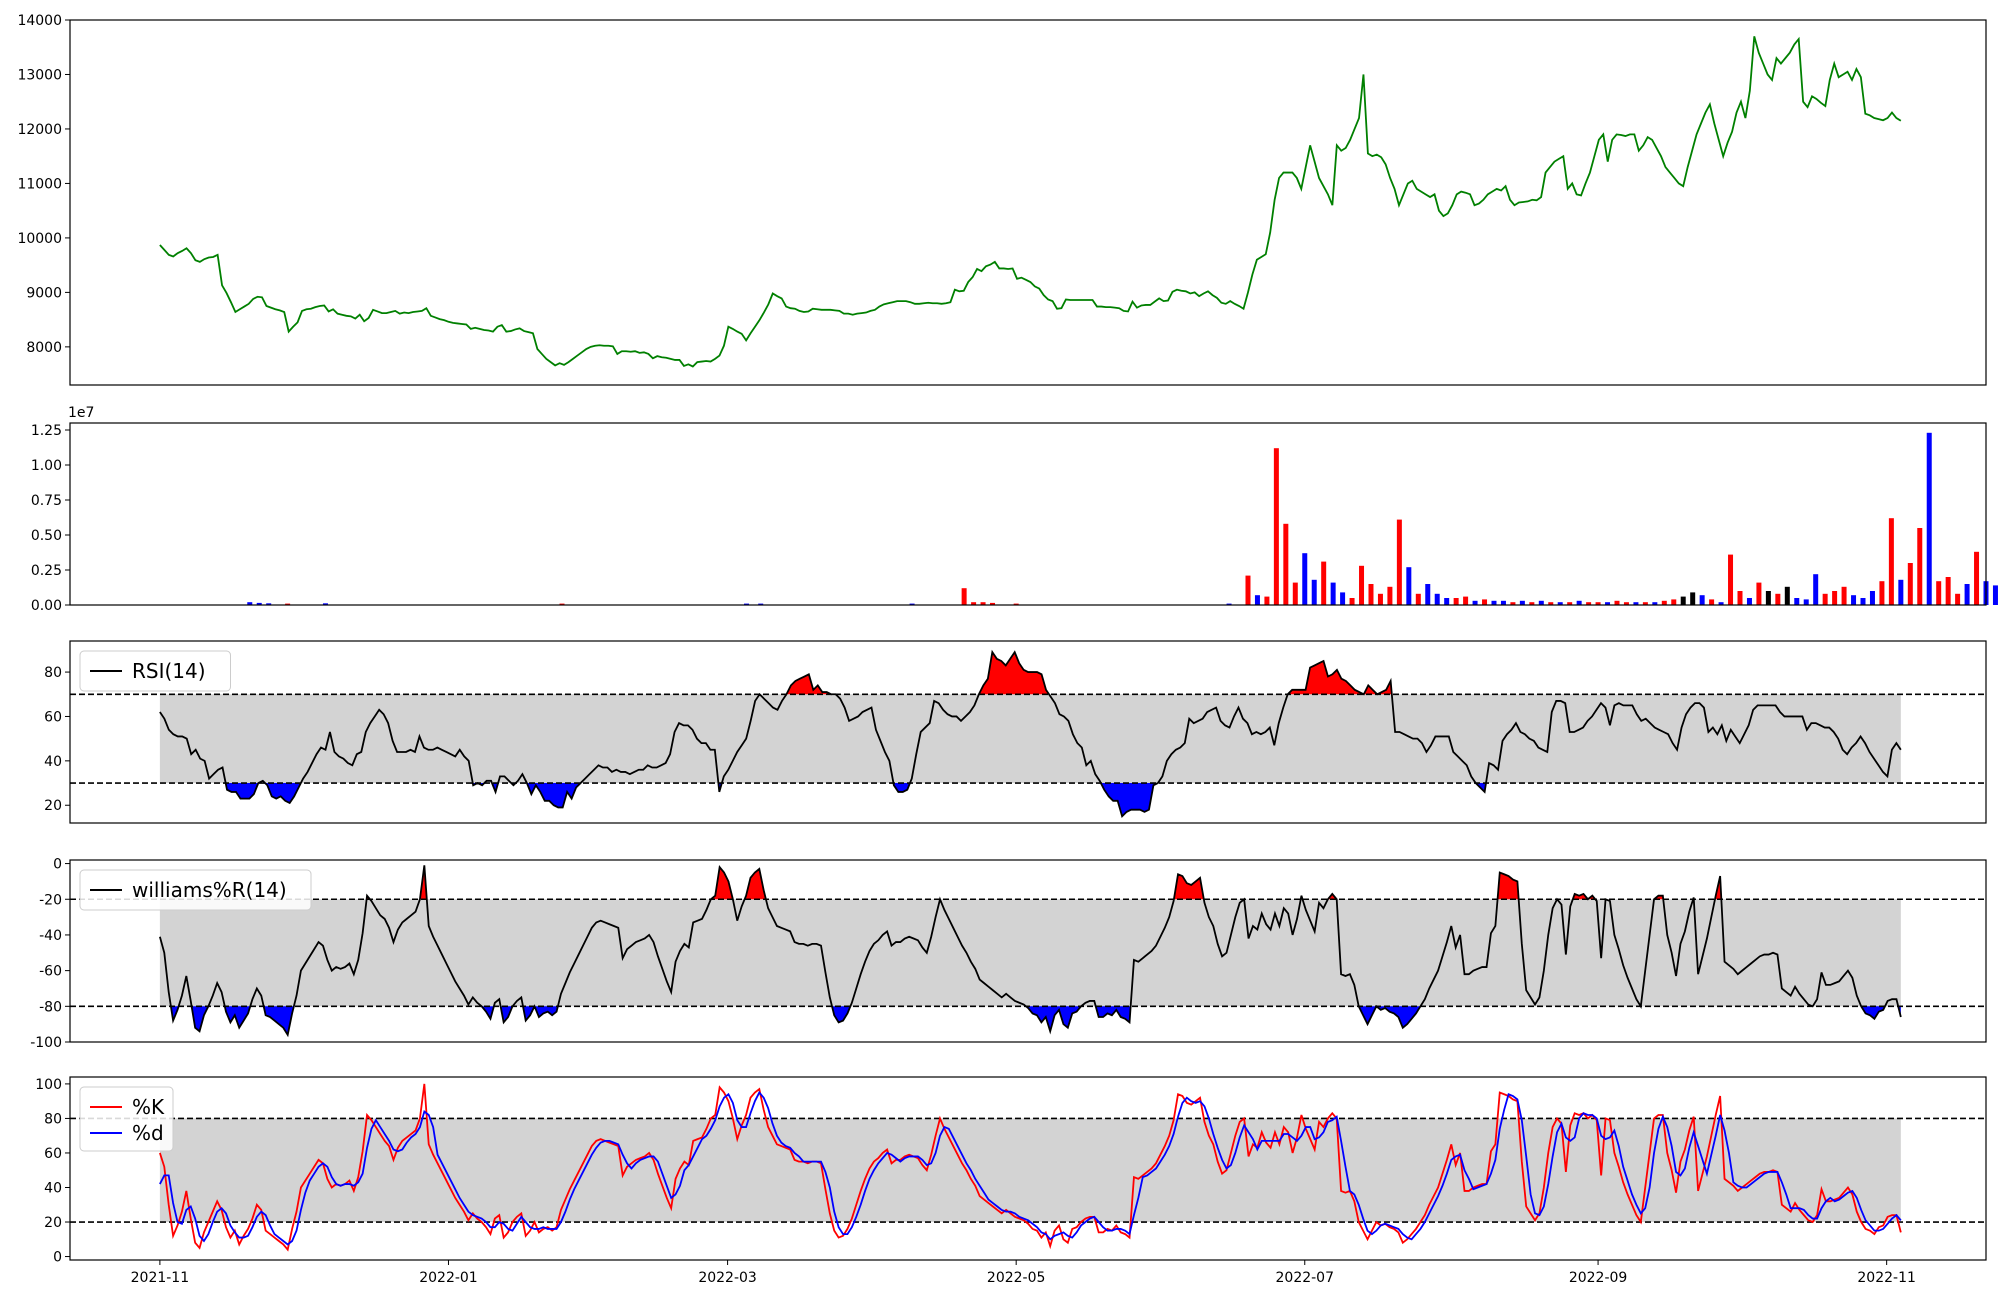  I want to click on volume-y-tick-label: 1.25, so click(46, 431).